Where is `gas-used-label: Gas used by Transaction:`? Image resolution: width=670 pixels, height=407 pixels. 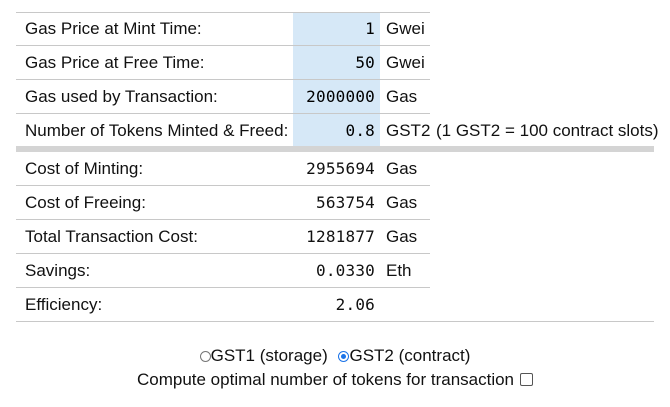 gas-used-label: Gas used by Transaction: is located at coordinates (121, 96).